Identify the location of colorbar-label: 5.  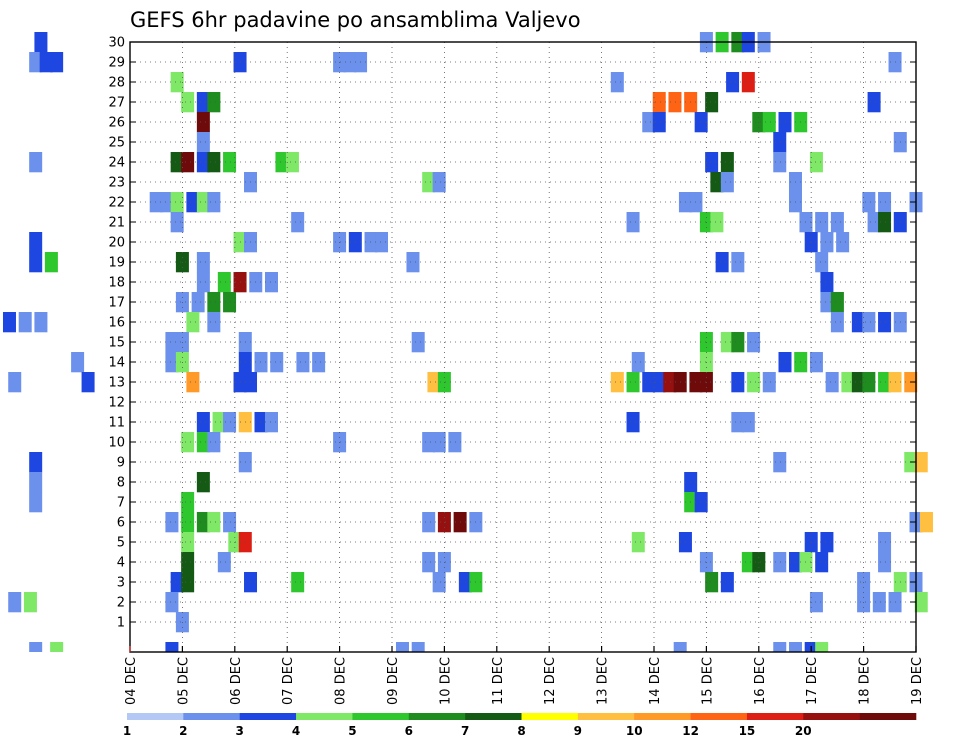
(352, 731).